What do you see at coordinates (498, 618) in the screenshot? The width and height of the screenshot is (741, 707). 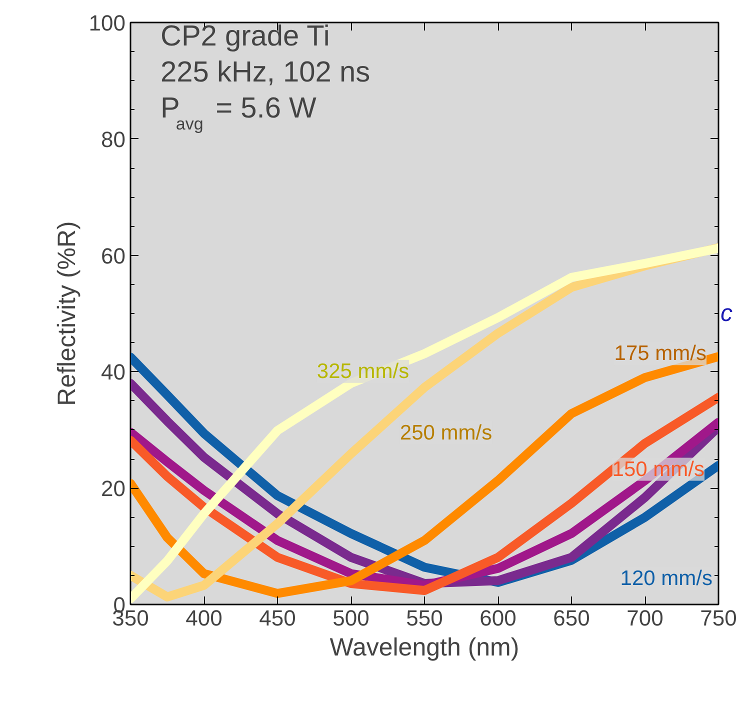 I see `x-tick-label: 600` at bounding box center [498, 618].